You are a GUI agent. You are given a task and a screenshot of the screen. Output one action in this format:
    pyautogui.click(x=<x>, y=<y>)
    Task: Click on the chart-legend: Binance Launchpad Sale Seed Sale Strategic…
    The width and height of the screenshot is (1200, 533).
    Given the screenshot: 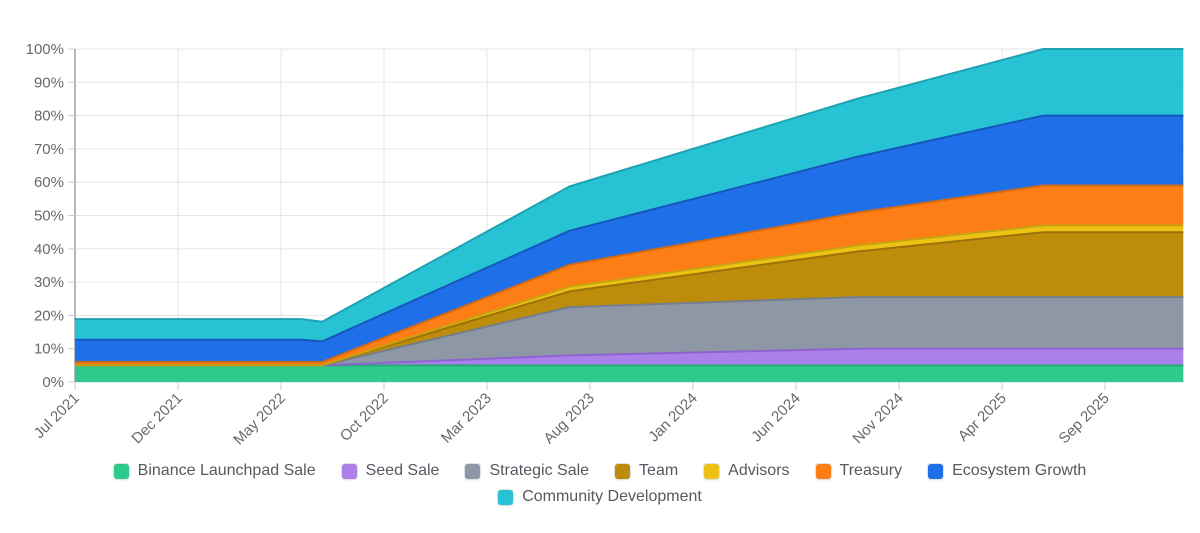 What is the action you would take?
    pyautogui.click(x=600, y=484)
    